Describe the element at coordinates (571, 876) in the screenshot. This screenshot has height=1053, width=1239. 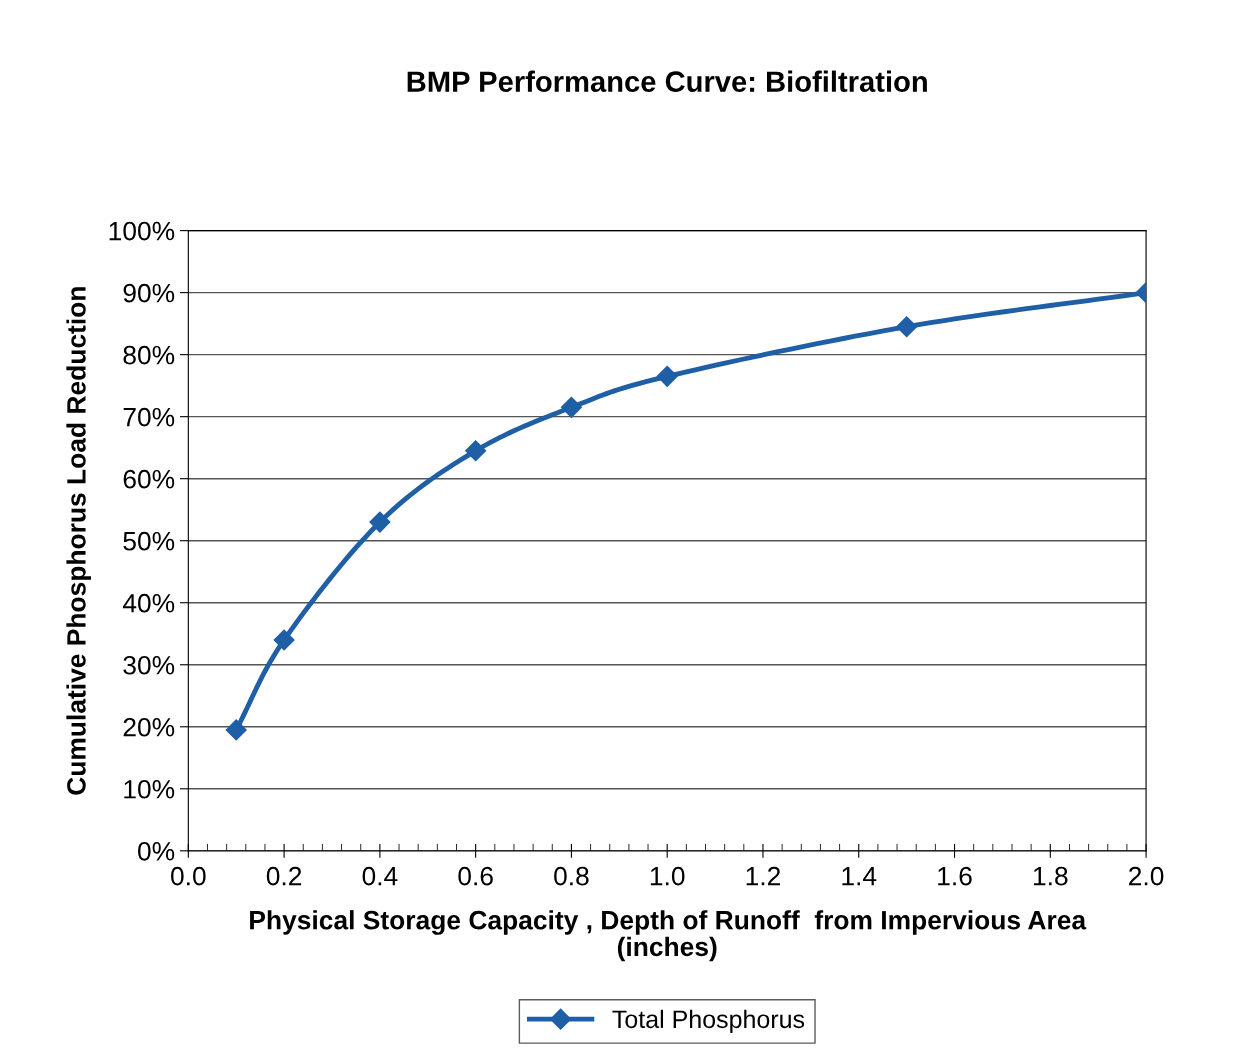
I see `x-tick-label: 0.8` at that location.